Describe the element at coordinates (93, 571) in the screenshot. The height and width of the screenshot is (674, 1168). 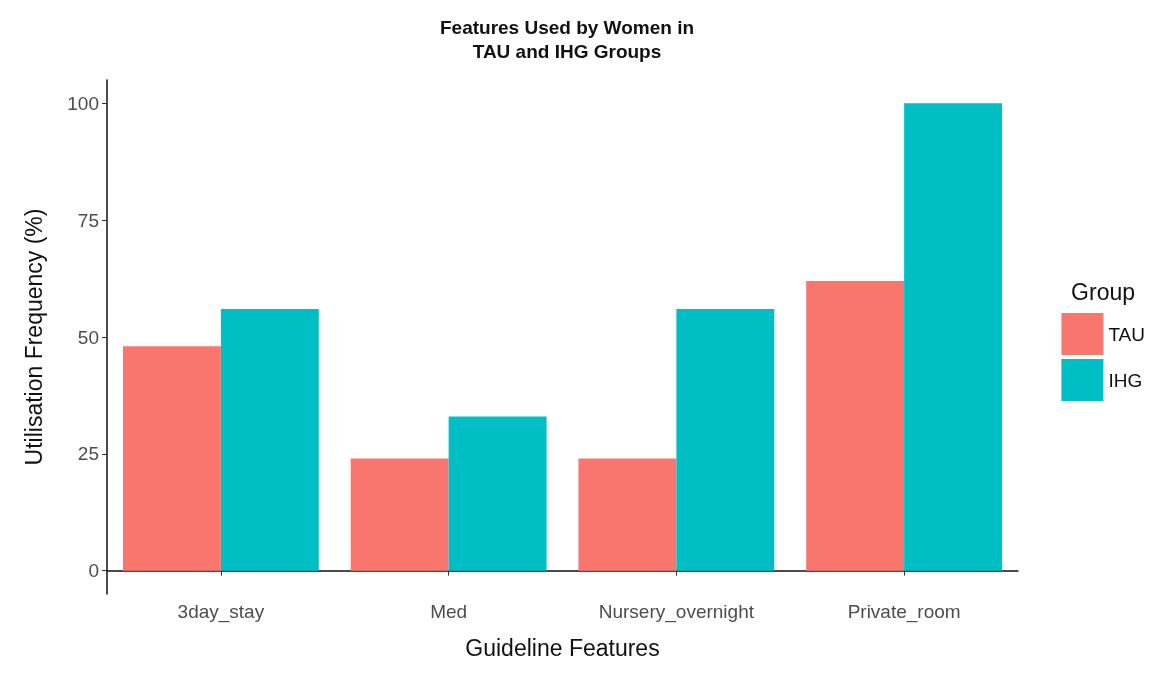
I see `y-tick-label: 0` at that location.